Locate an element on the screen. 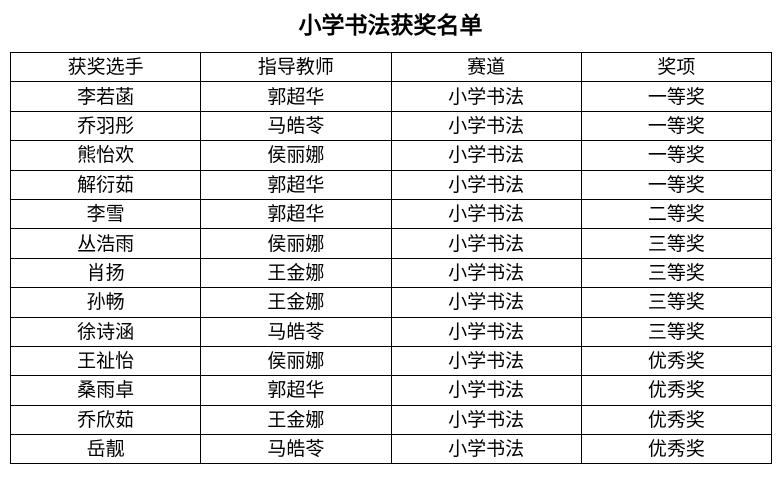  table-row: 王祉怡 侯丽娜 小学书法 优秀奖 is located at coordinates (391, 361).